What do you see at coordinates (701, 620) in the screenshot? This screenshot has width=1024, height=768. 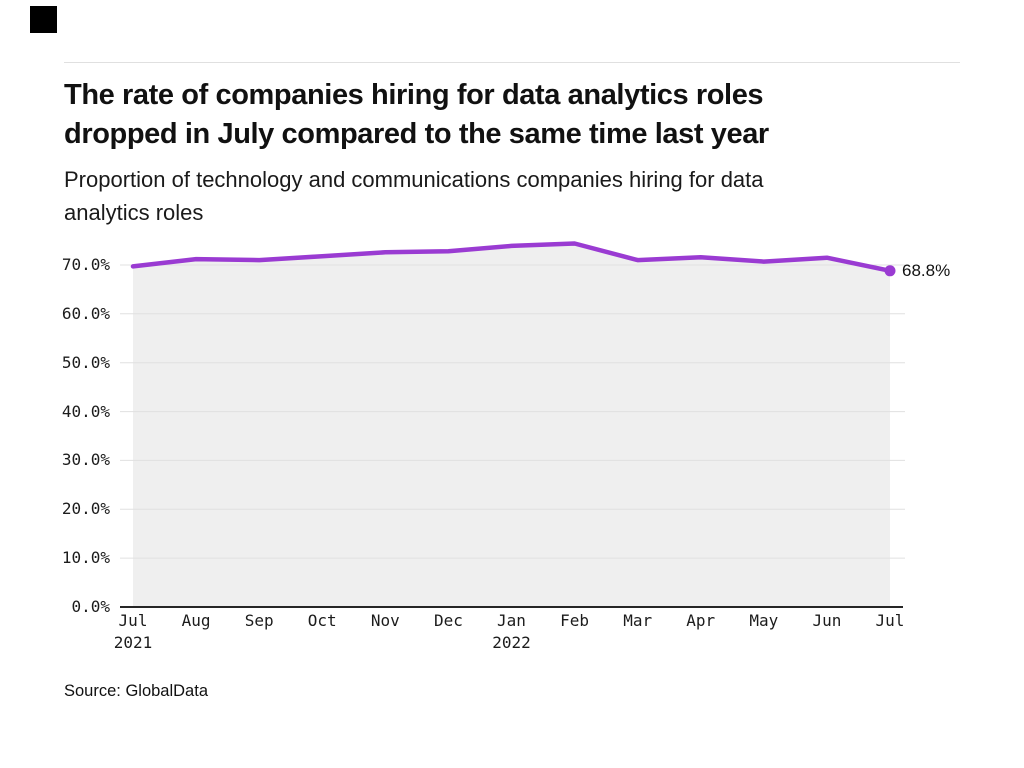 I see `x-tick-label: Apr` at bounding box center [701, 620].